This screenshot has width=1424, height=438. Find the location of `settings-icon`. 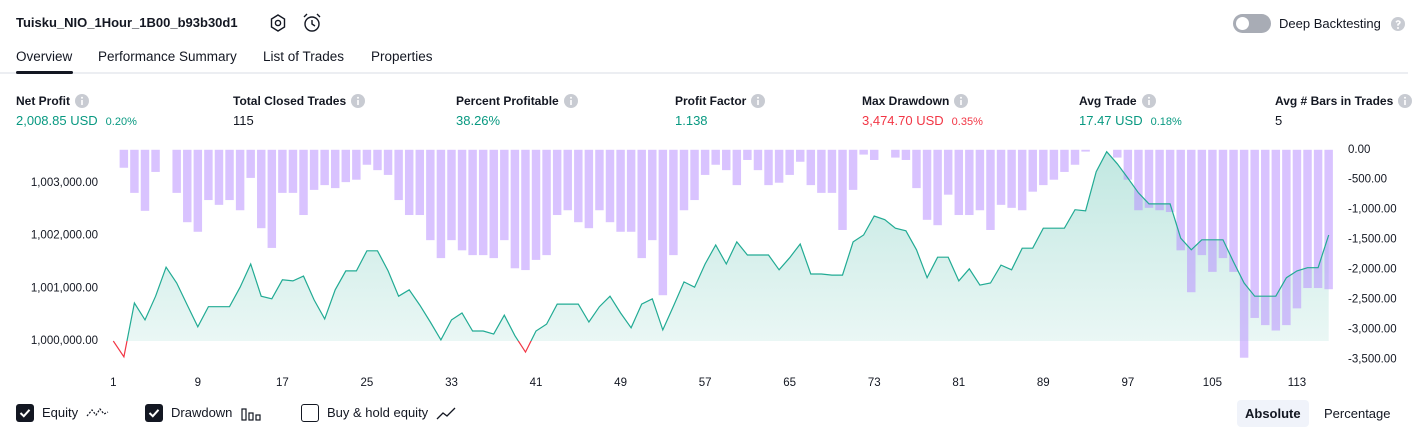

settings-icon is located at coordinates (278, 23).